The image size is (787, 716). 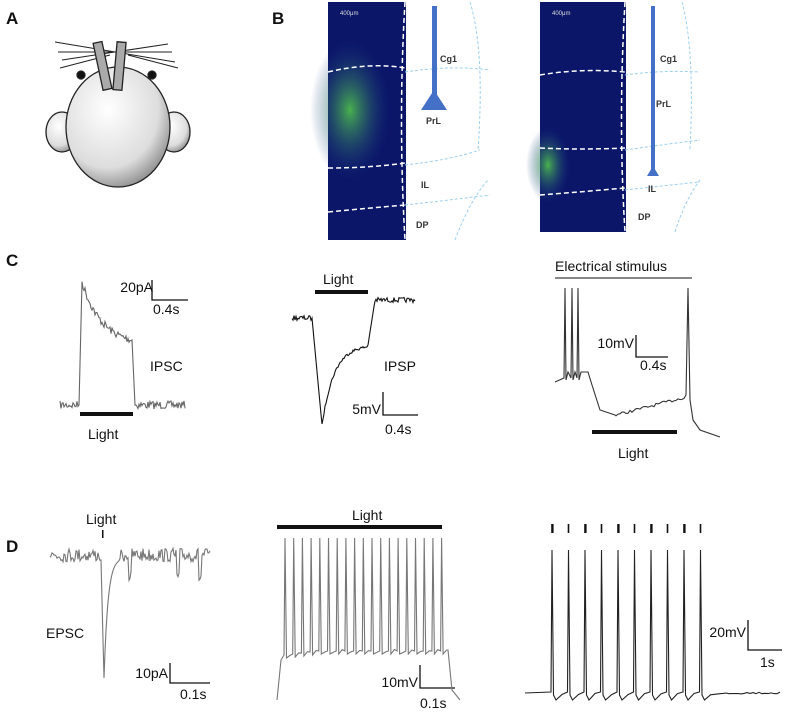 What do you see at coordinates (151, 673) in the screenshot?
I see `scale-label: 10pA` at bounding box center [151, 673].